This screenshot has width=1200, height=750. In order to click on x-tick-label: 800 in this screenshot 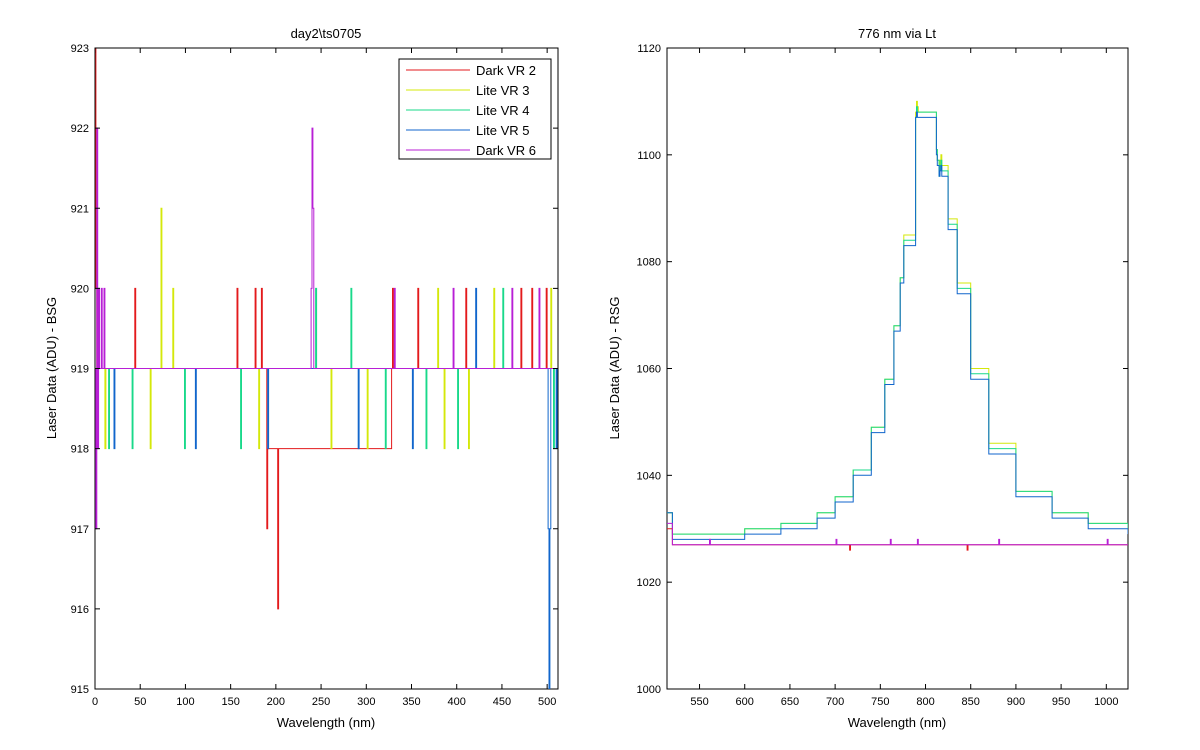, I will do `click(925, 702)`.